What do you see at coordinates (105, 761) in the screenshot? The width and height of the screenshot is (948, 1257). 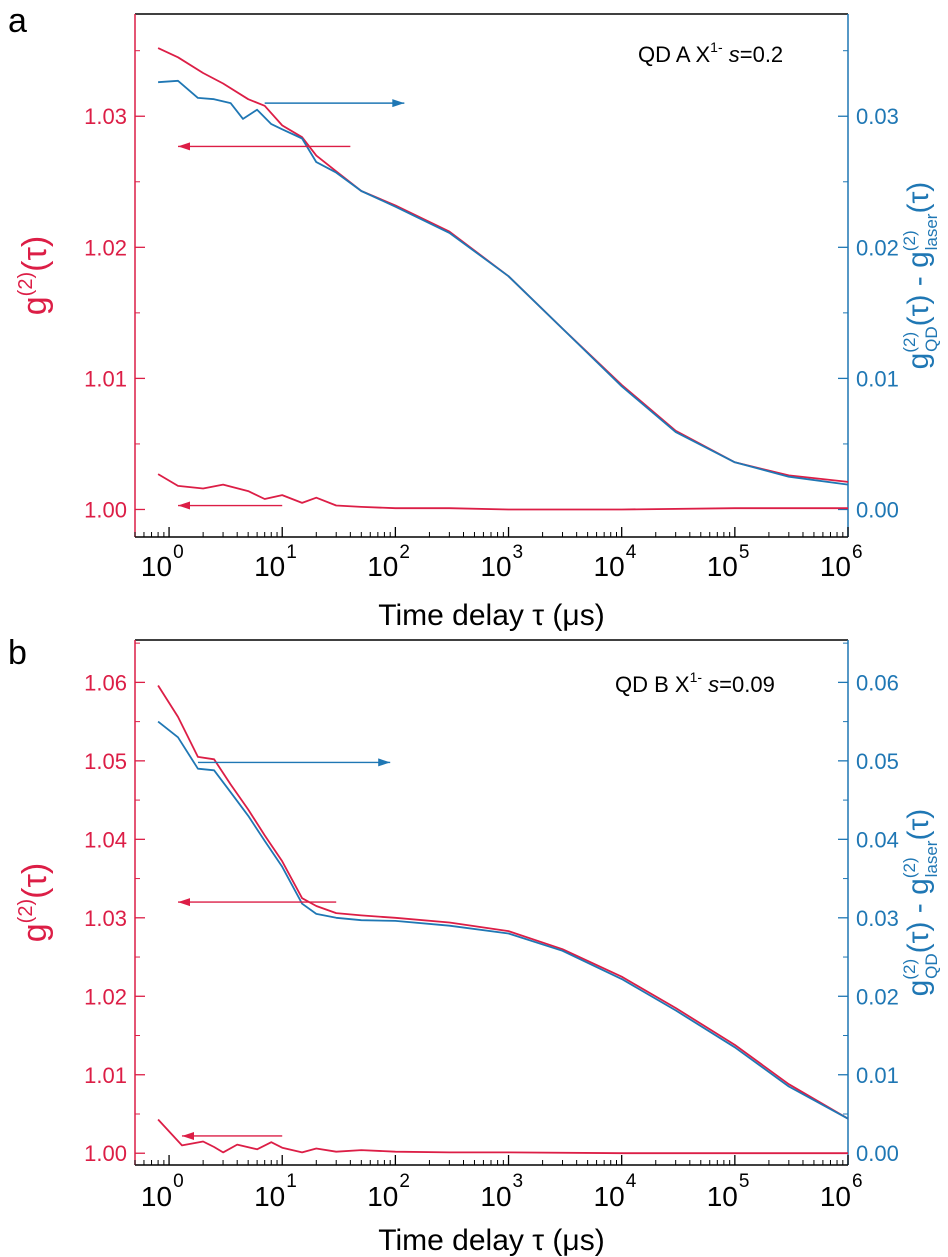 I see `left-tick-label: 1.05` at bounding box center [105, 761].